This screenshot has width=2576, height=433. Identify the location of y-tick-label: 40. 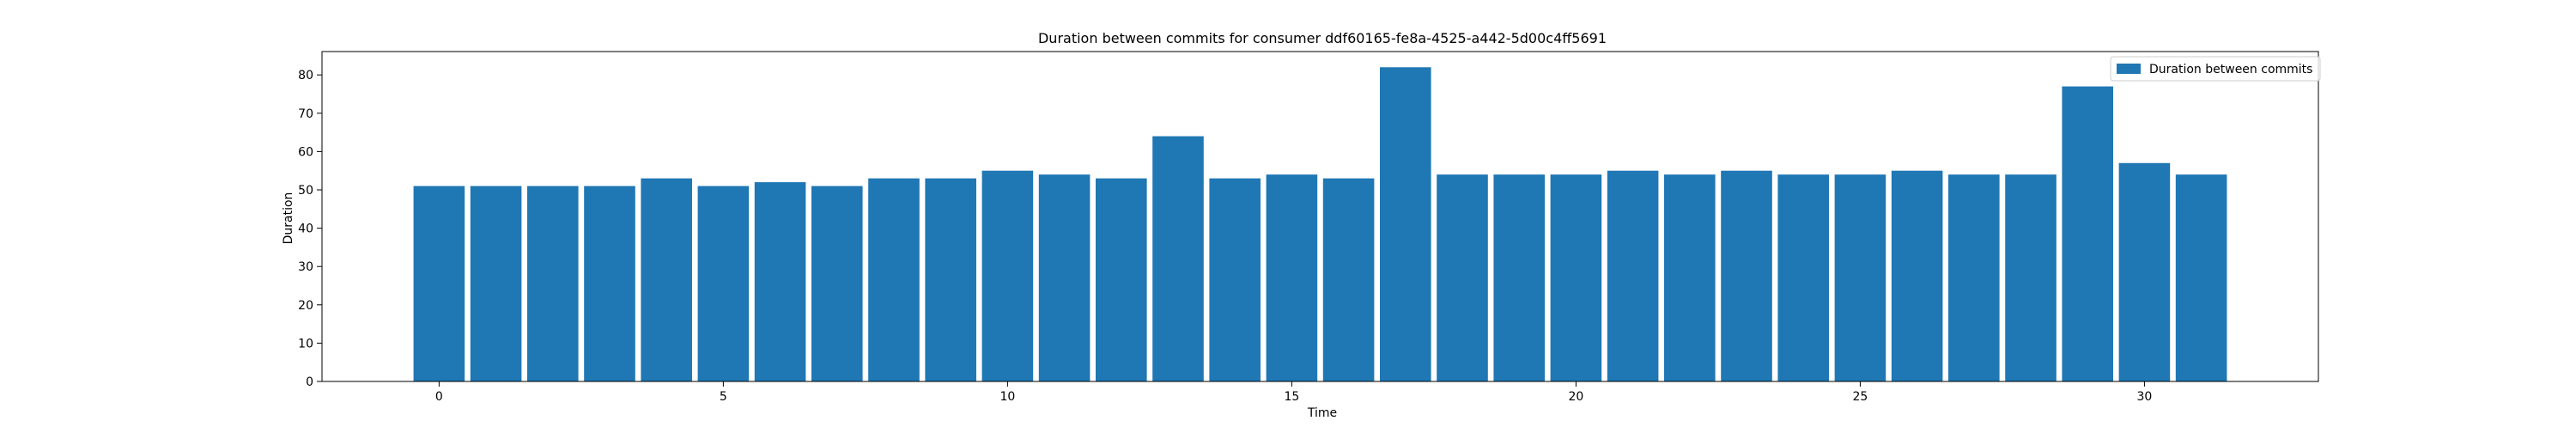
(305, 229).